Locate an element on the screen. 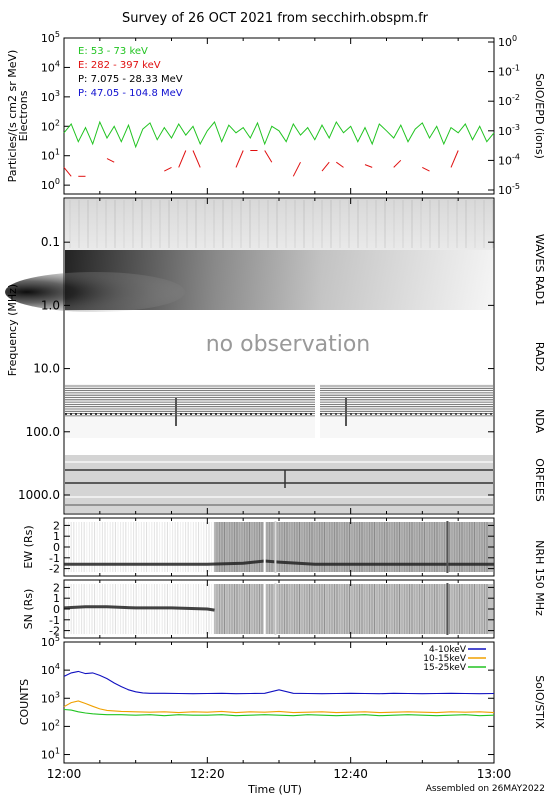 Image resolution: width=550 pixels, height=800 pixels. stix-instrument-label: SolO/STIX is located at coordinates (539, 702).